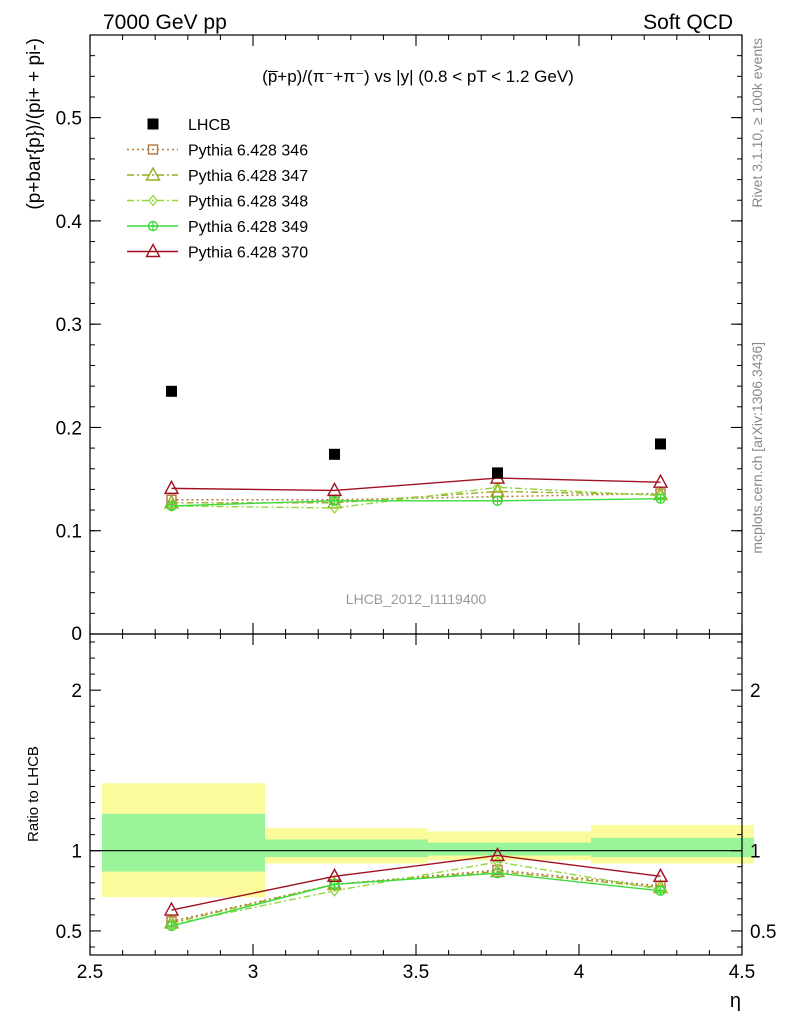 The width and height of the screenshot is (786, 1024). Describe the element at coordinates (69, 119) in the screenshot. I see `main-y-tick-label: 0.5` at that location.